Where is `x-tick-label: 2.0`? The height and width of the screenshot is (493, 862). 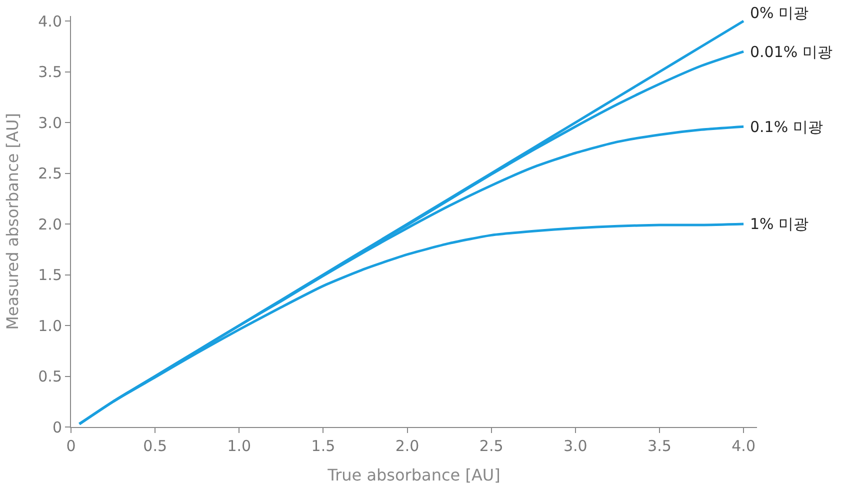 x-tick-label: 2.0 is located at coordinates (407, 446).